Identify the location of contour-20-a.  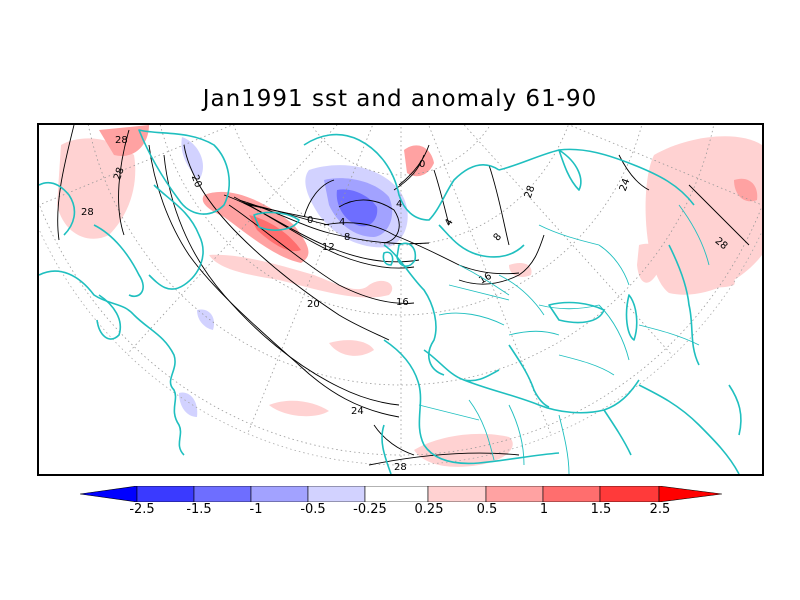
(286, 242).